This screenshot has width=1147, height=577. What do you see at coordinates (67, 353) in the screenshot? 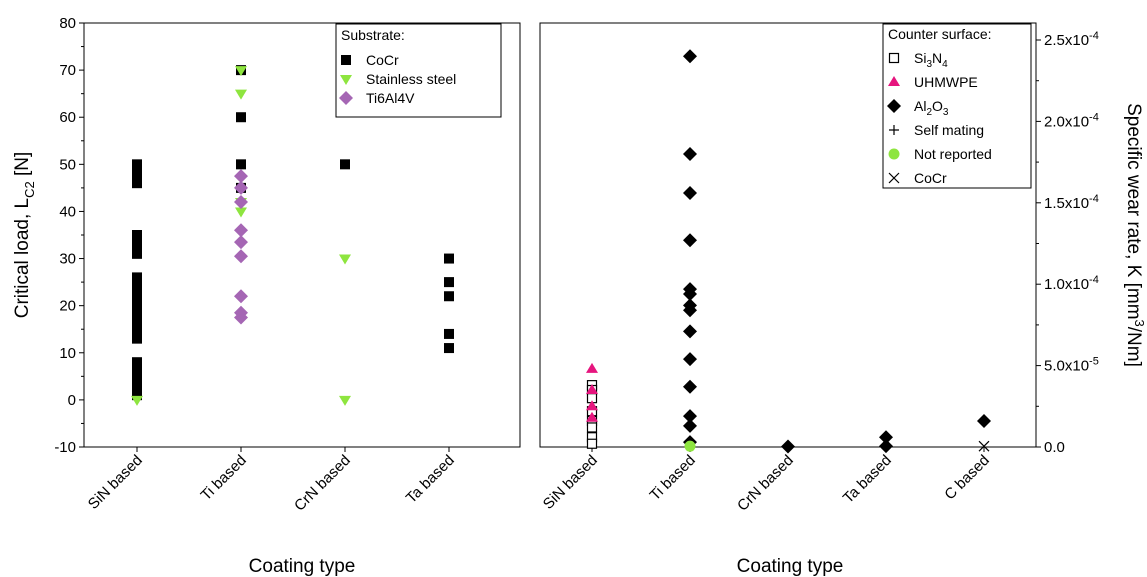
I see `y-tick-label: 10` at bounding box center [67, 353].